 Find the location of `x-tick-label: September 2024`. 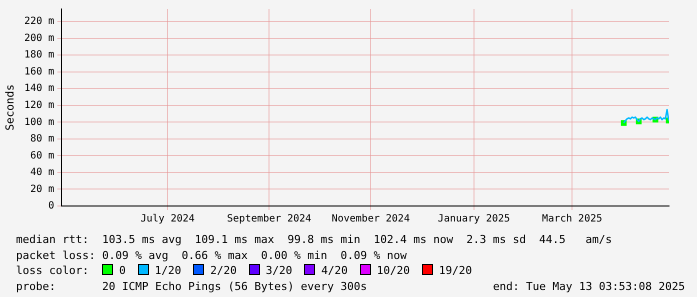

x-tick-label: September 2024 is located at coordinates (269, 219).